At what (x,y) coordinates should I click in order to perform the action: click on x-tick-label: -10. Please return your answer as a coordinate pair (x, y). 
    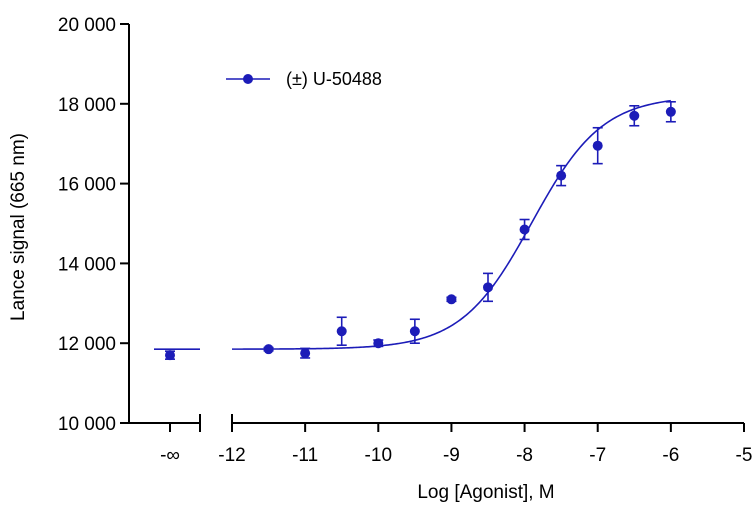
    Looking at the image, I should click on (378, 455).